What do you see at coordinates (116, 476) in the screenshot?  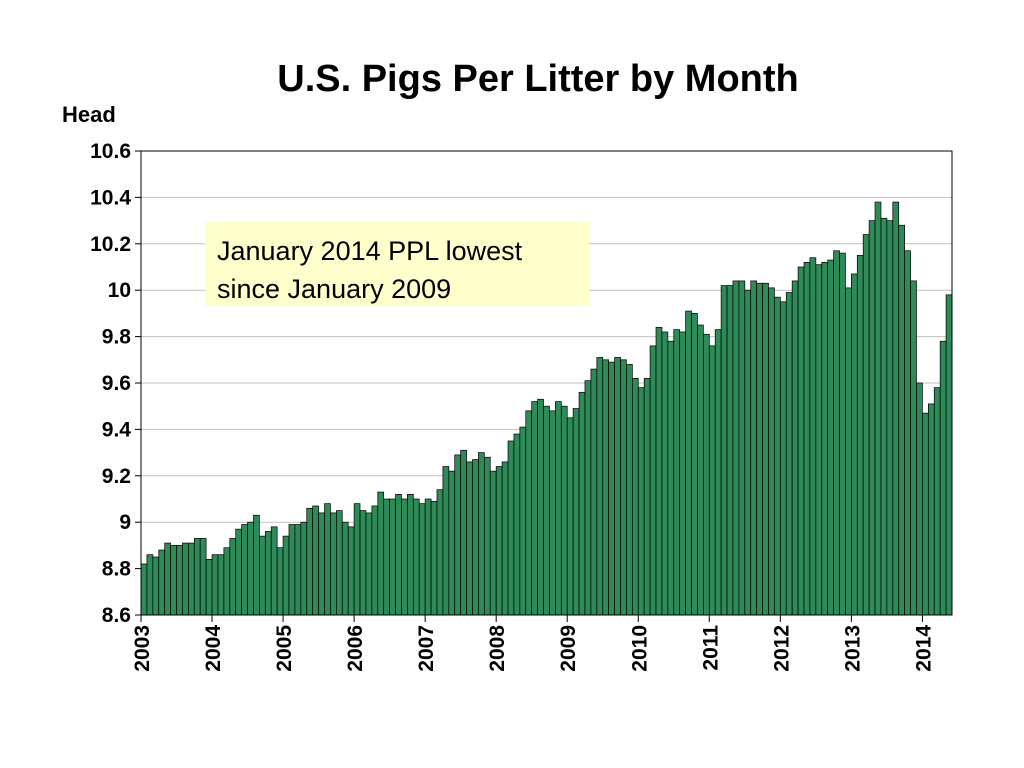 I see `y-tick-label: 9.2` at bounding box center [116, 476].